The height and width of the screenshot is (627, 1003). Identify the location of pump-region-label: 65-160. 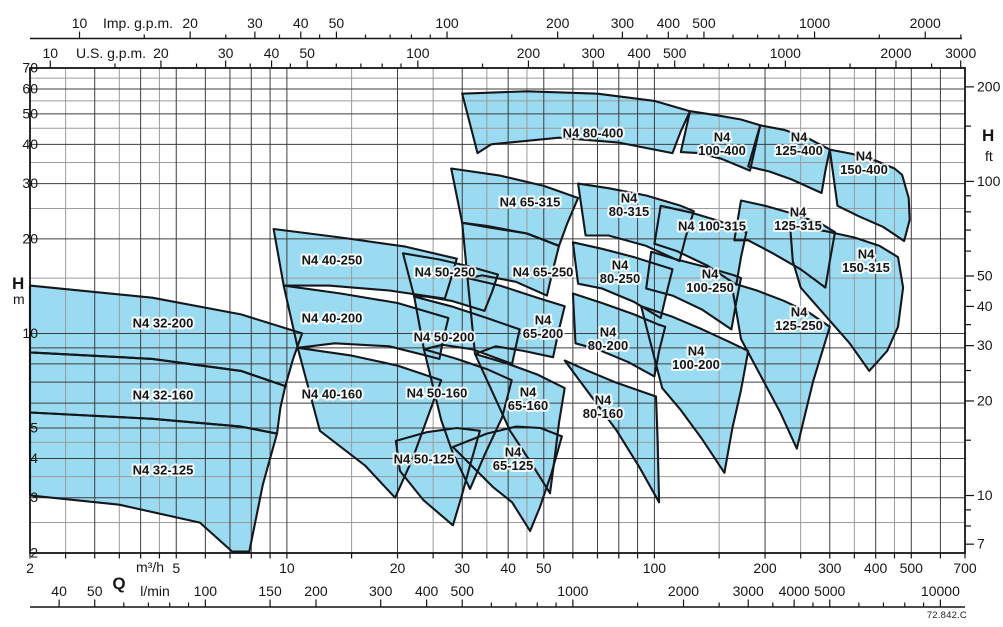
(528, 405).